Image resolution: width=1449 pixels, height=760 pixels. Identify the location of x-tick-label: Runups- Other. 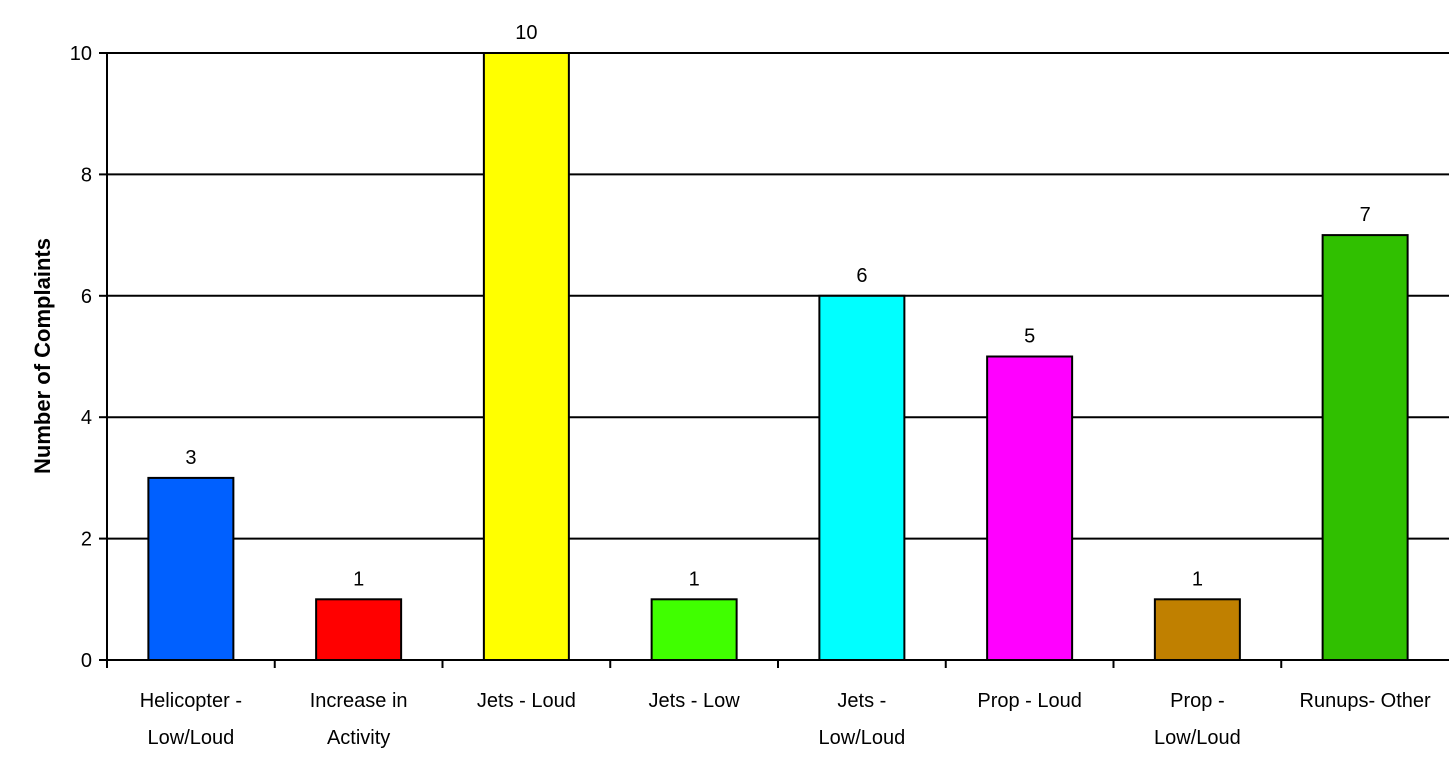
(1366, 701).